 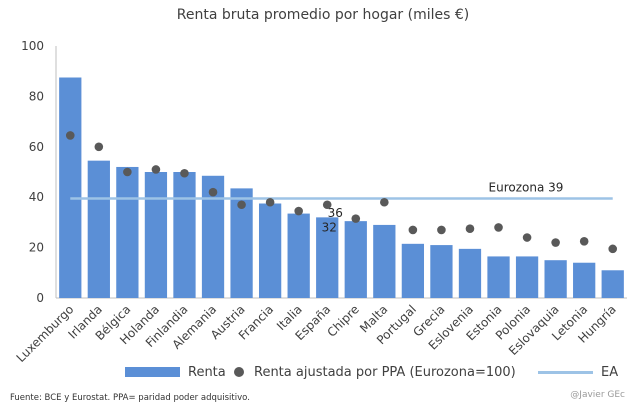 What do you see at coordinates (526, 187) in the screenshot?
I see `eurozona-reference-label: Eurozona 39` at bounding box center [526, 187].